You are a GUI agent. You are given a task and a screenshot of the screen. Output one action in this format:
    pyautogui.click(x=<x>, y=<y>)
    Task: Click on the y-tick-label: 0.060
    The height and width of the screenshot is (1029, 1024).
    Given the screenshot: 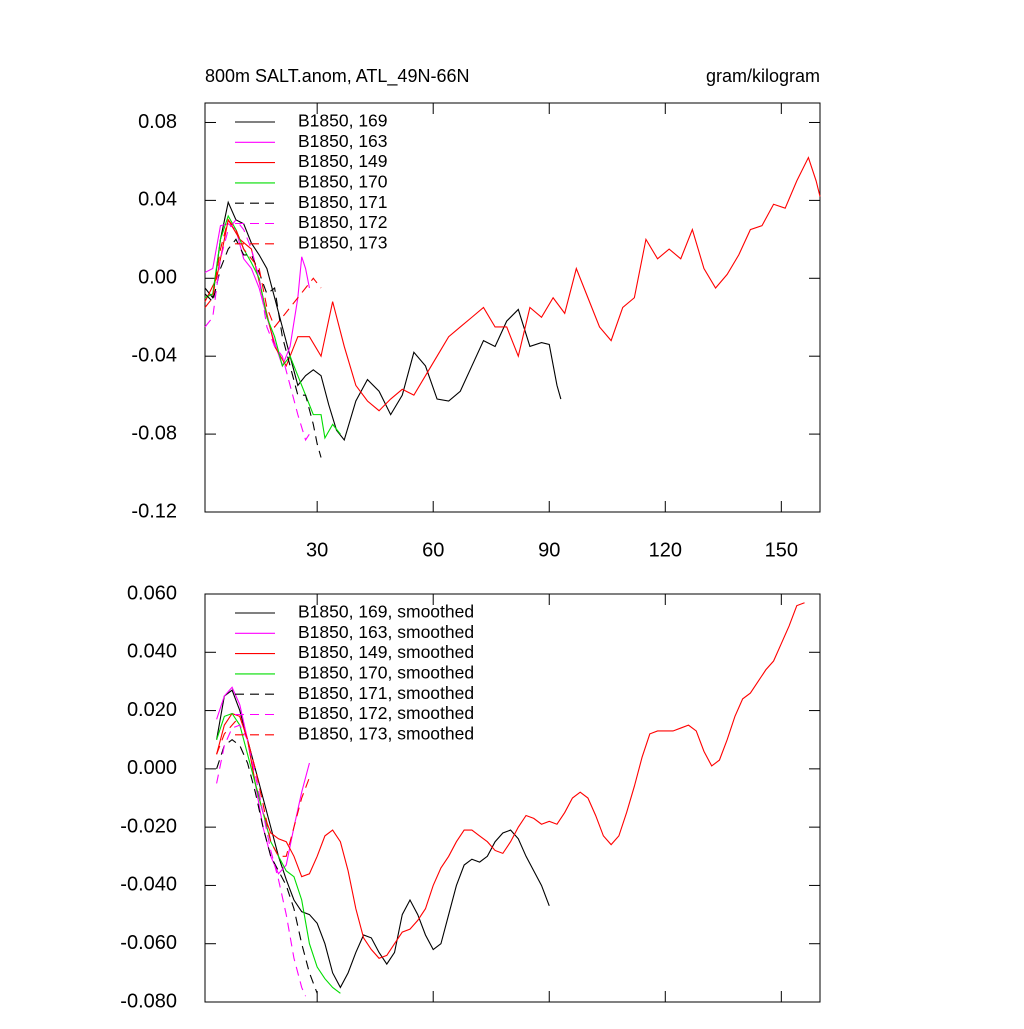 What is the action you would take?
    pyautogui.click(x=152, y=593)
    